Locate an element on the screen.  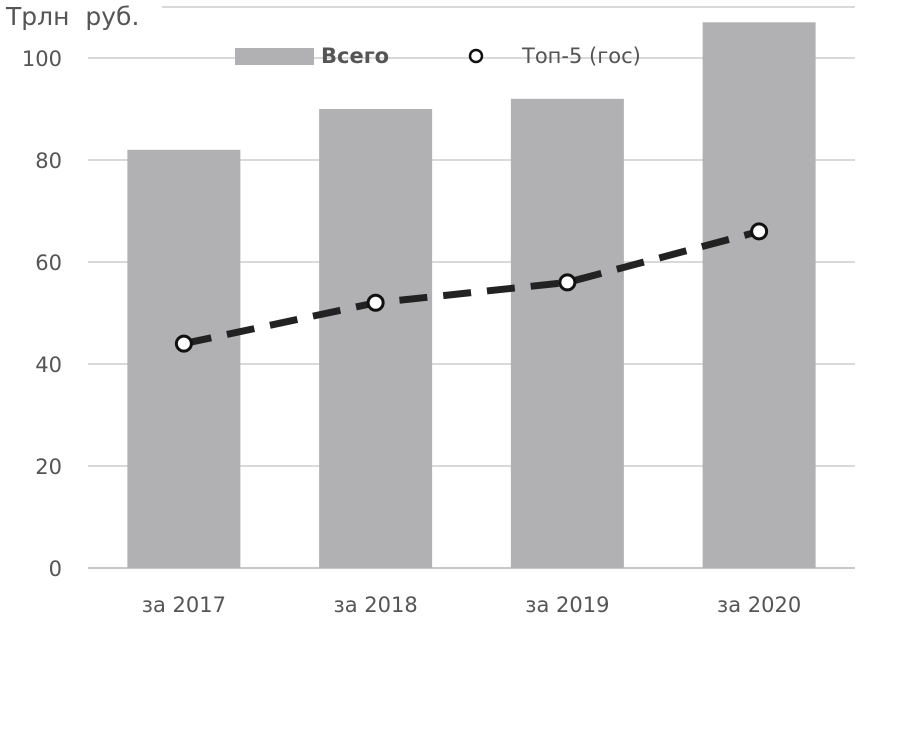
x-tick-label: за 2019 is located at coordinates (567, 605).